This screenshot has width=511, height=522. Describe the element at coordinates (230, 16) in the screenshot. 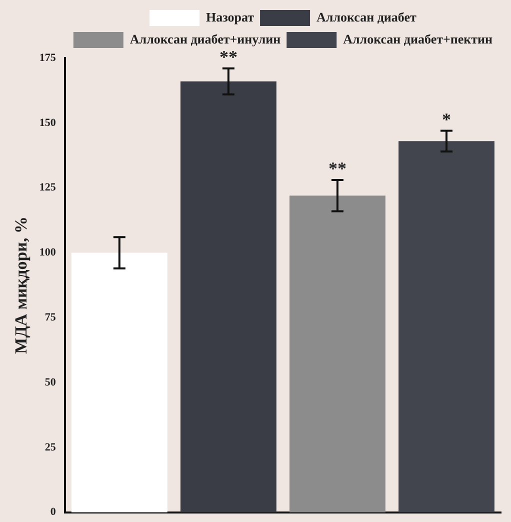

I see `legend-label: Назорат` at that location.